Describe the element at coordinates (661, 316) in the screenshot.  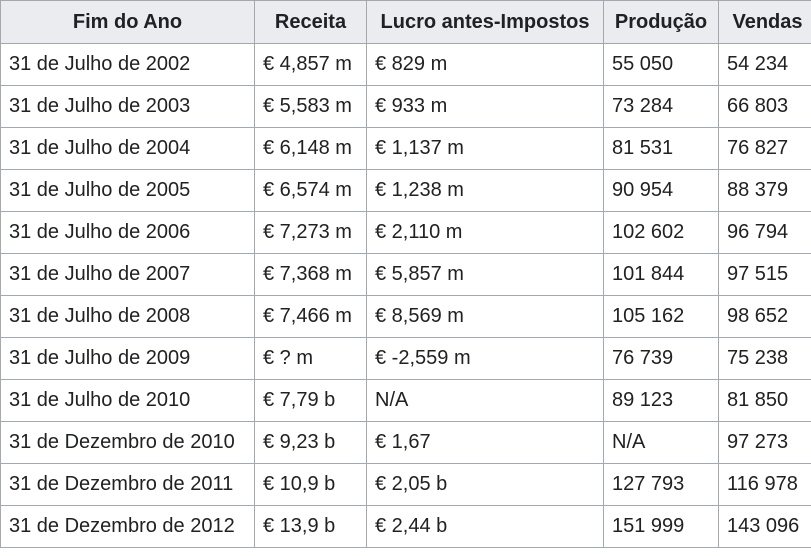
I see `cell-producao: 105 162` at that location.